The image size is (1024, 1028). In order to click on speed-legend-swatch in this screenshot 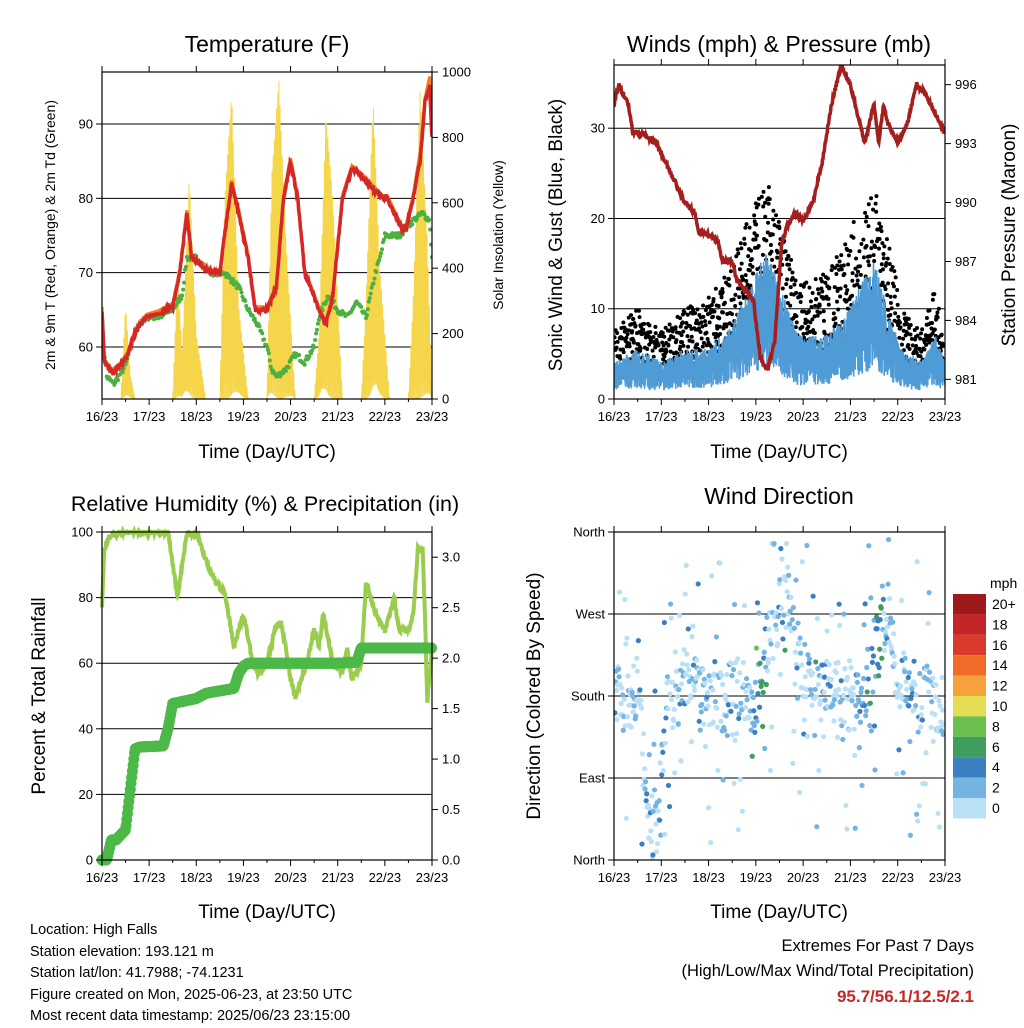, I will do `click(969, 767)`.